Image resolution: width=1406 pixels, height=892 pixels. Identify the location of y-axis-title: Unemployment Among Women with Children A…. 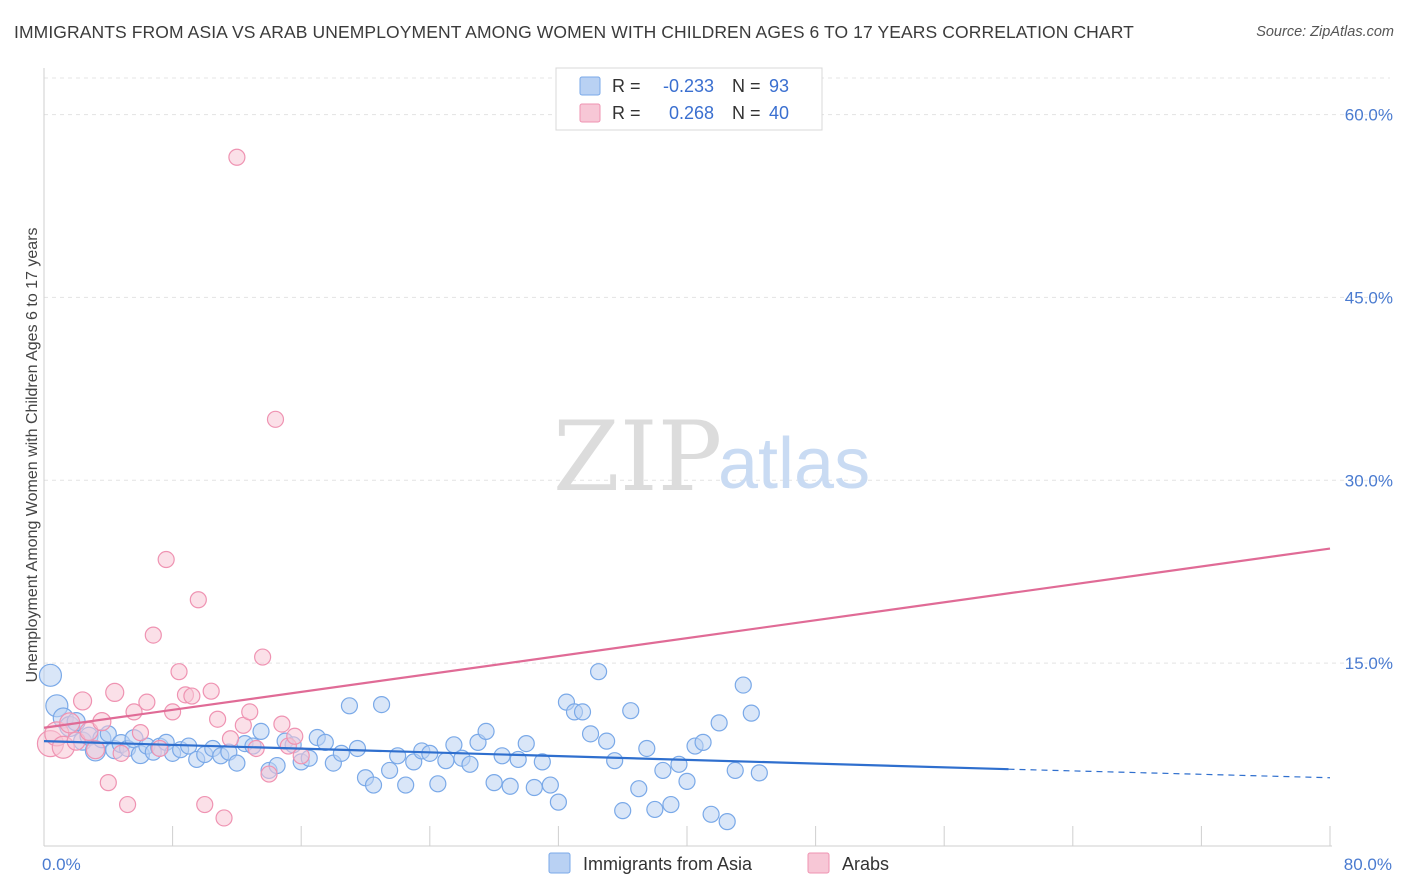
(32, 454).